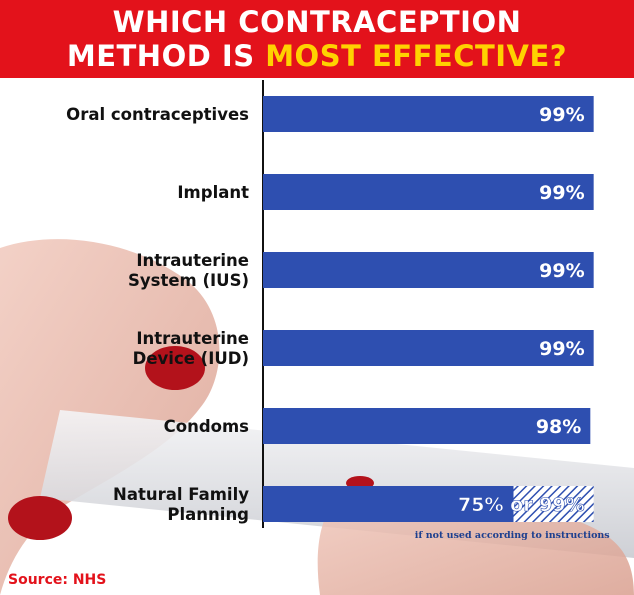 The height and width of the screenshot is (595, 634). What do you see at coordinates (188, 280) in the screenshot?
I see `category-label-line: System (IUS)` at bounding box center [188, 280].